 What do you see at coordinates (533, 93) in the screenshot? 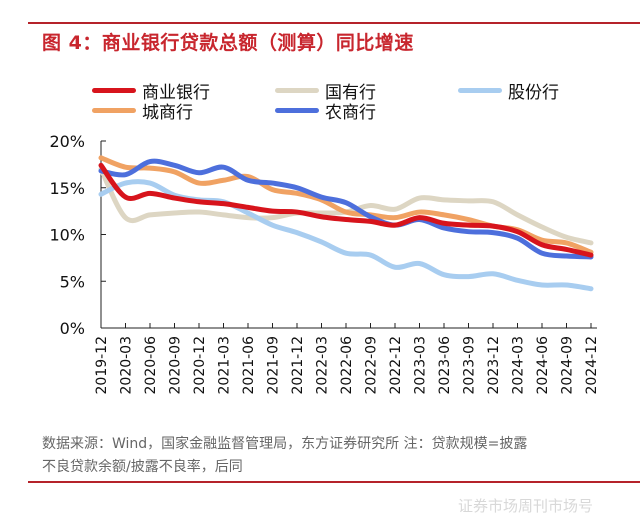
I see `legend-label: 股份行` at bounding box center [533, 93].